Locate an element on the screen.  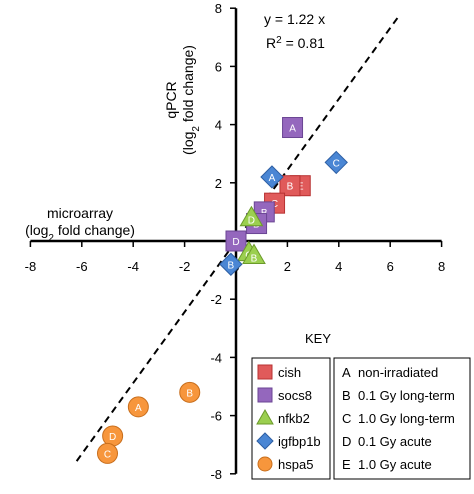
trend-r-squared: R2 = 0.81 is located at coordinates (295, 43).